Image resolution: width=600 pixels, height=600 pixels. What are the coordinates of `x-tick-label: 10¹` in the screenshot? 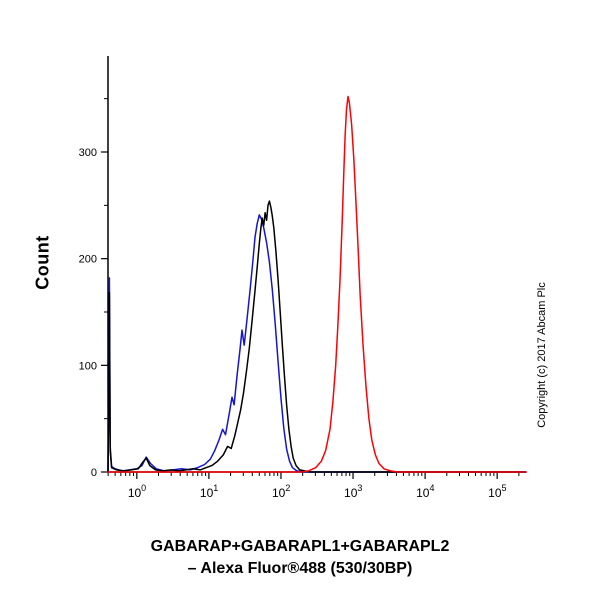 It's located at (209, 491).